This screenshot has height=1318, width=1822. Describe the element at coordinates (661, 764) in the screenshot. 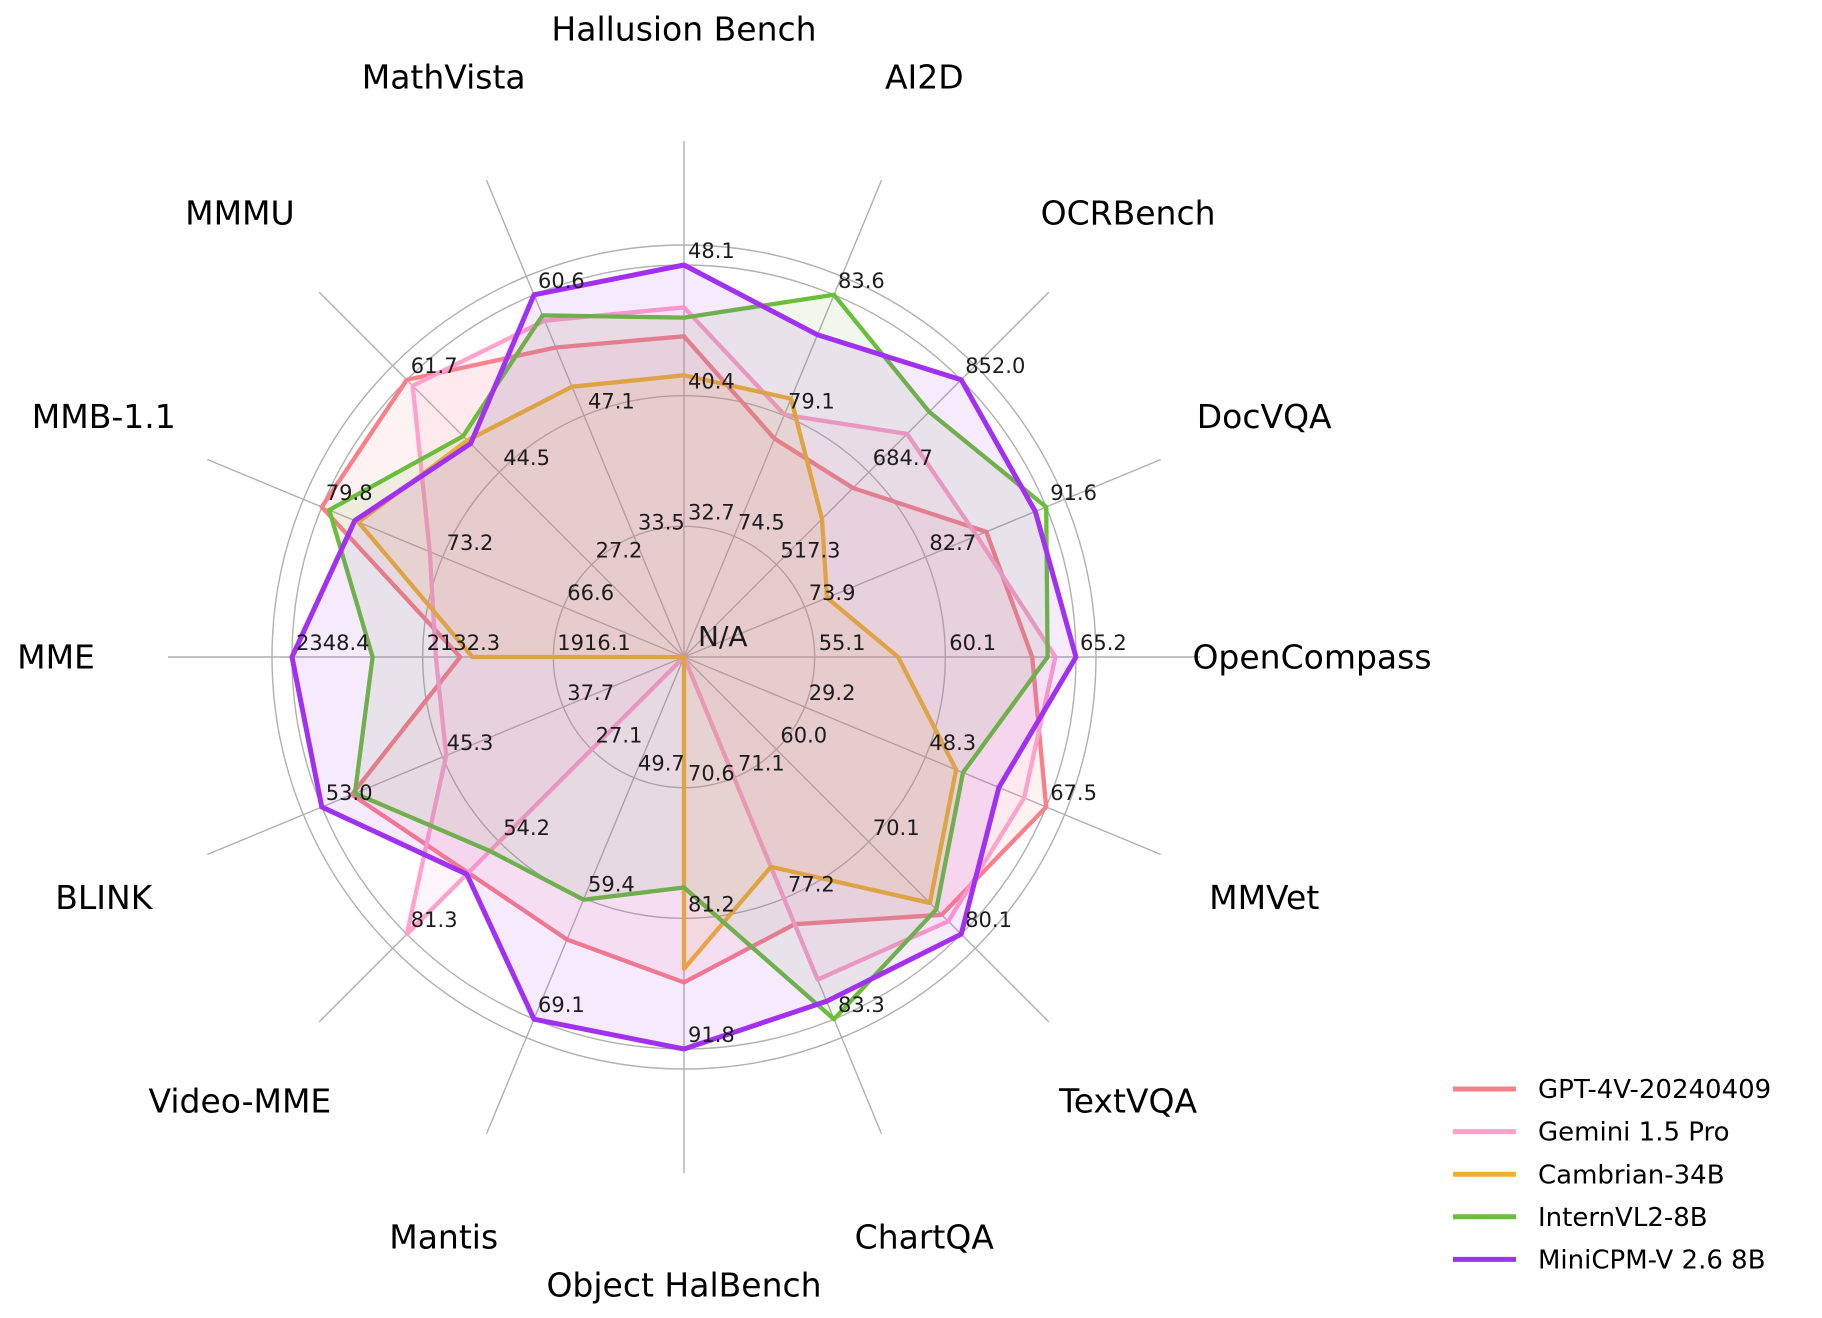

I see `tick-label-mantis-1: 49.7` at that location.